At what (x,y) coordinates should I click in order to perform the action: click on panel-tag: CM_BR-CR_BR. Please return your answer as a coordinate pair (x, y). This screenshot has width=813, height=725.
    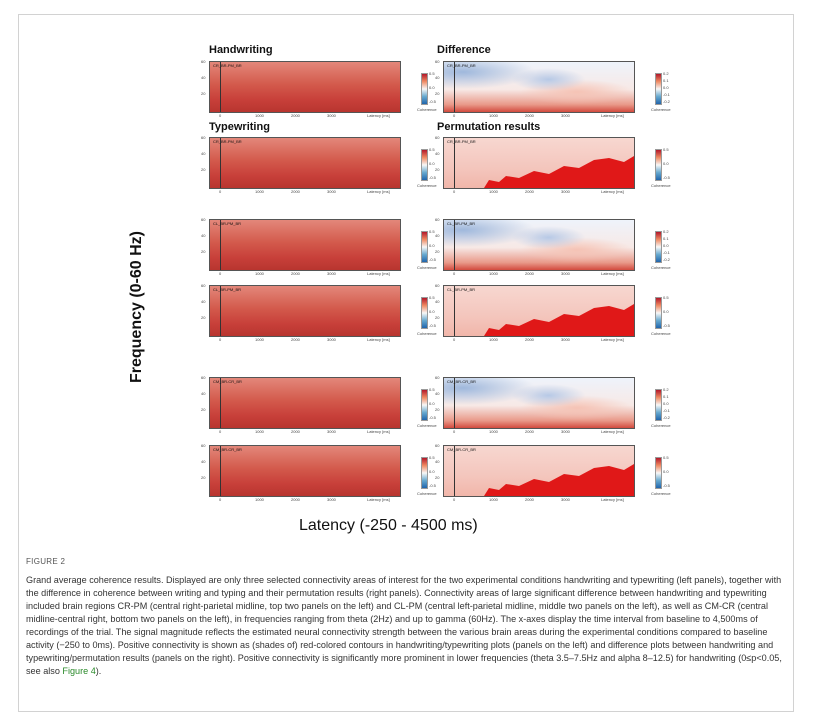
    Looking at the image, I should click on (461, 449).